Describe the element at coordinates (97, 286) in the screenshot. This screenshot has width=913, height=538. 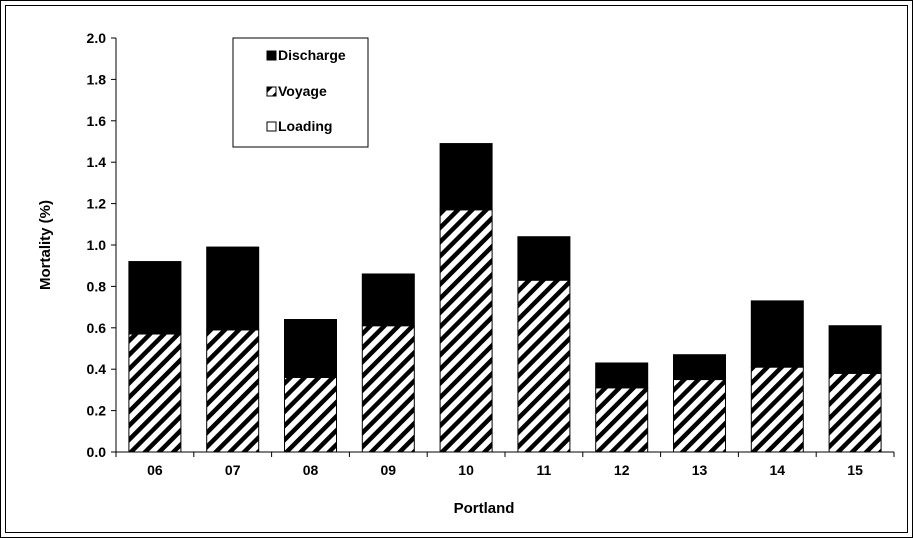
I see `y-tick-label: 0.8` at that location.